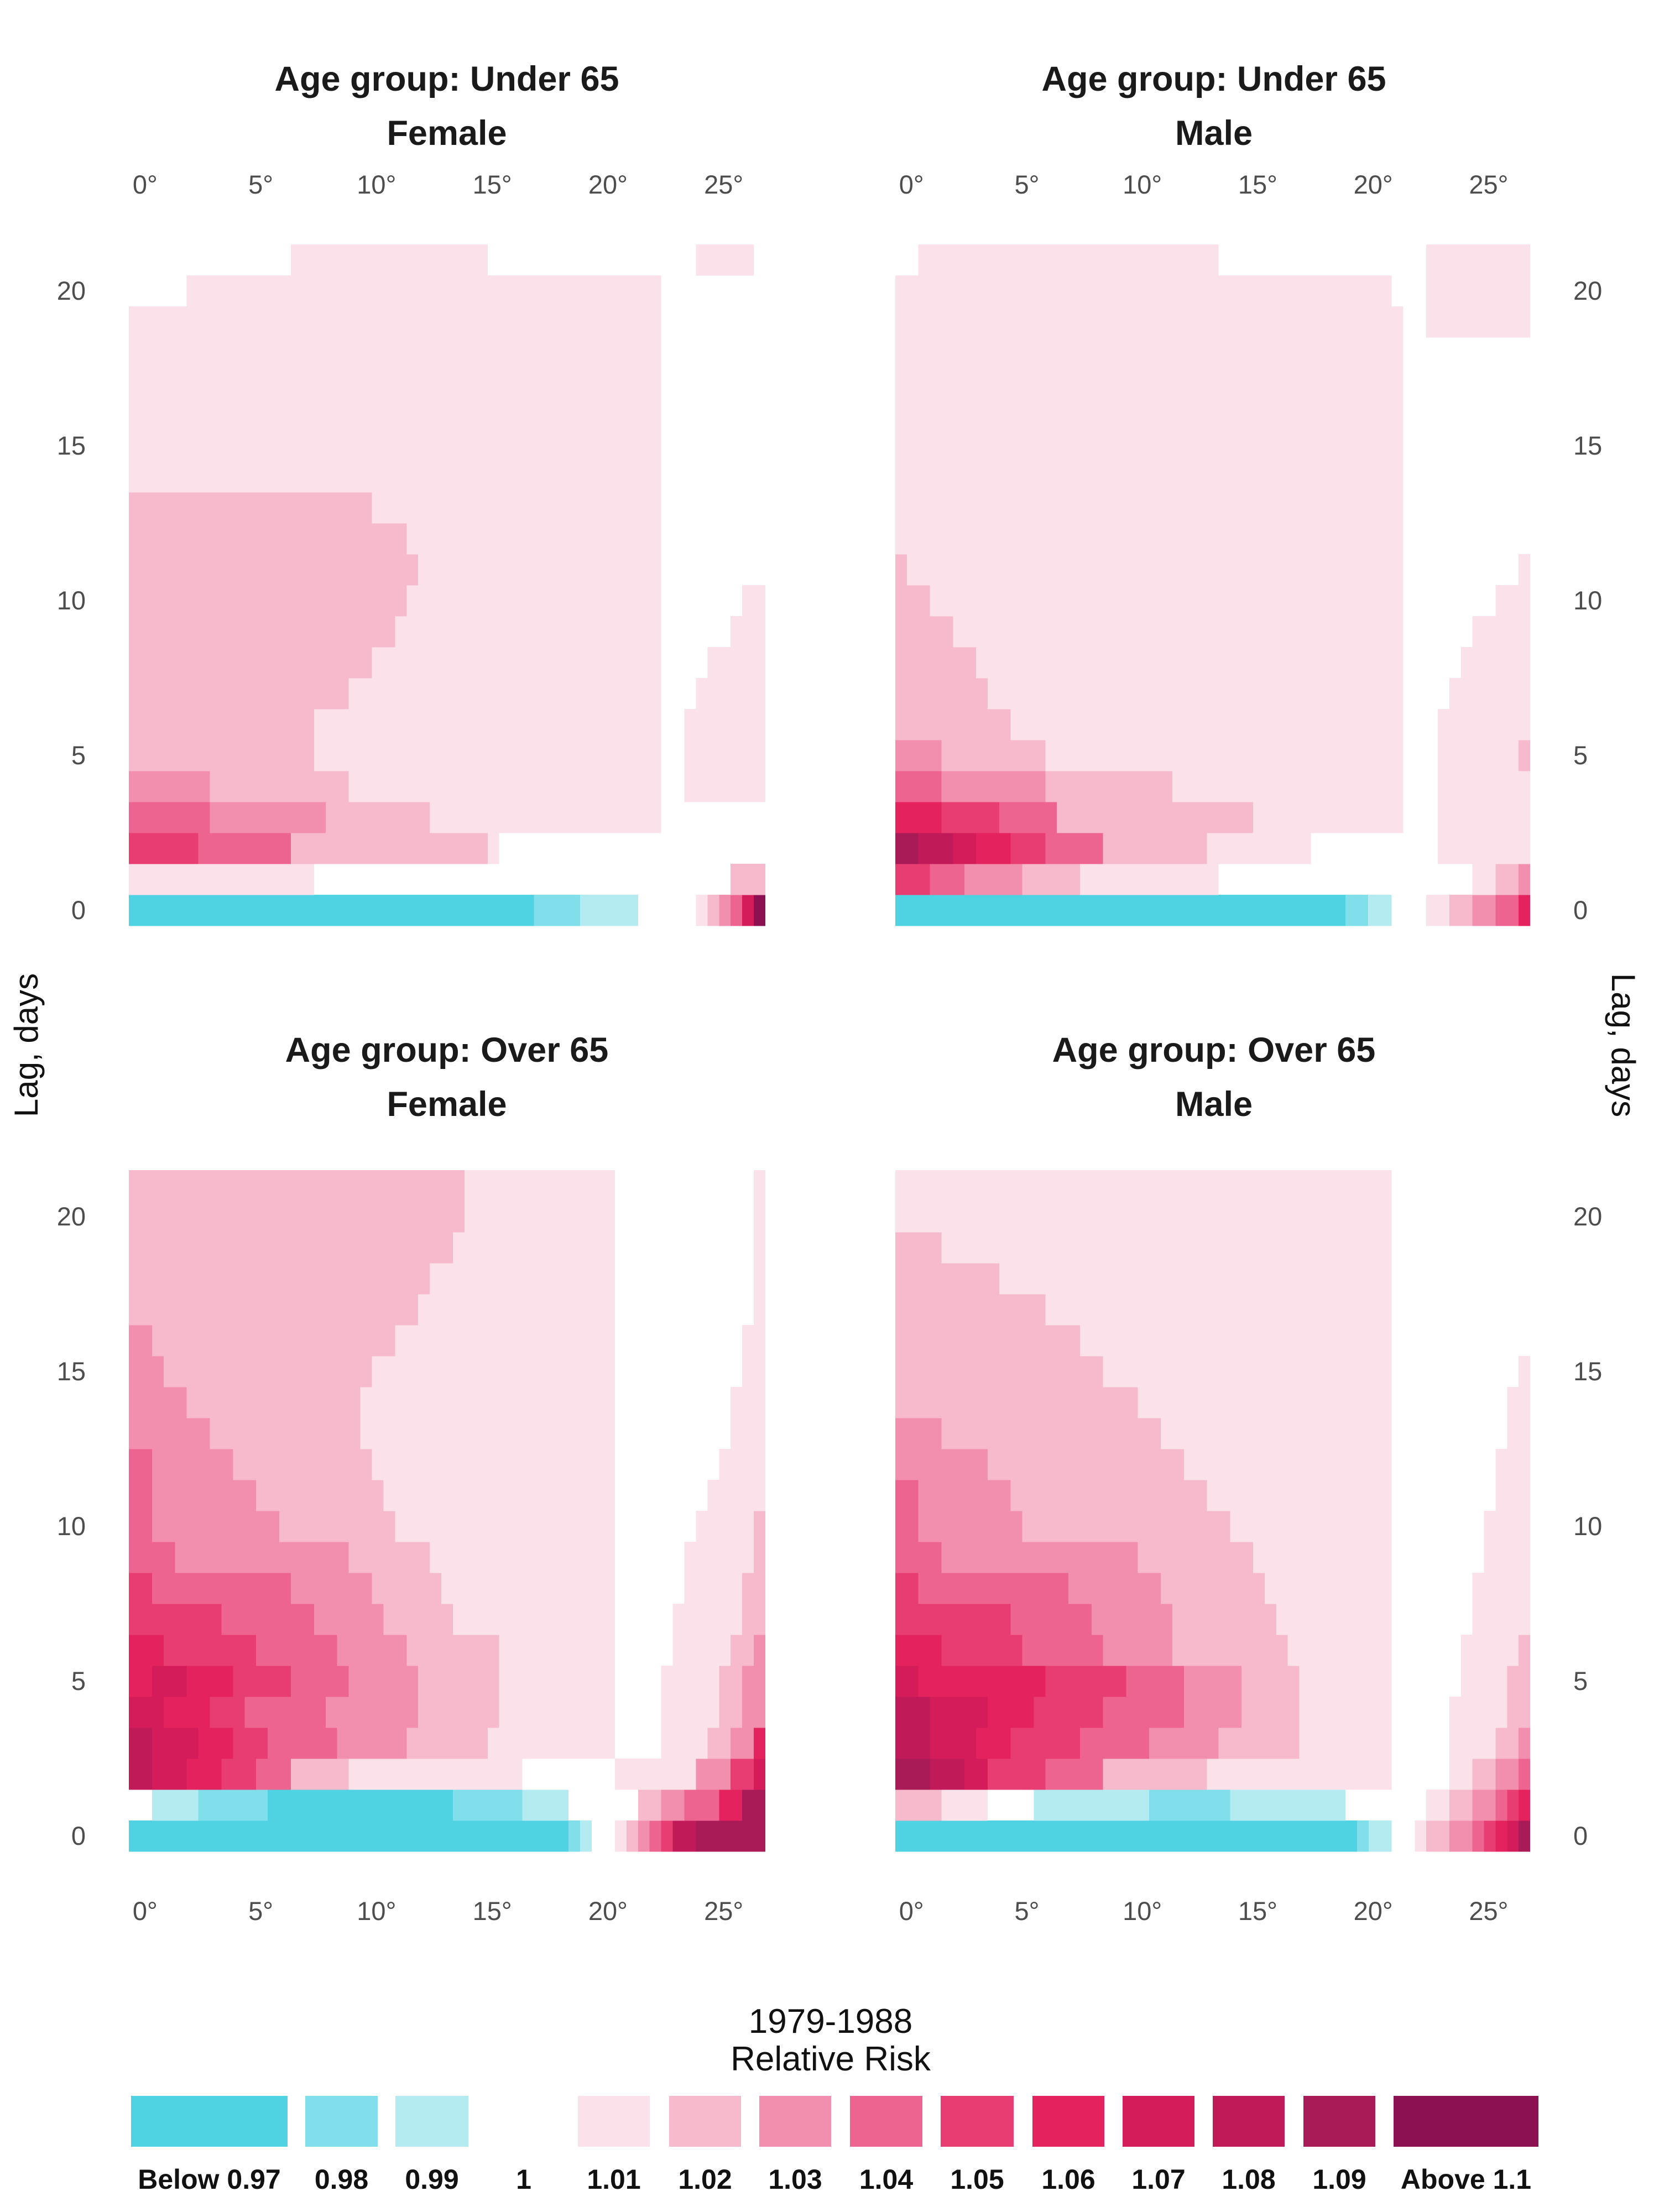  What do you see at coordinates (977, 2179) in the screenshot?
I see `legend-label: 1.05` at bounding box center [977, 2179].